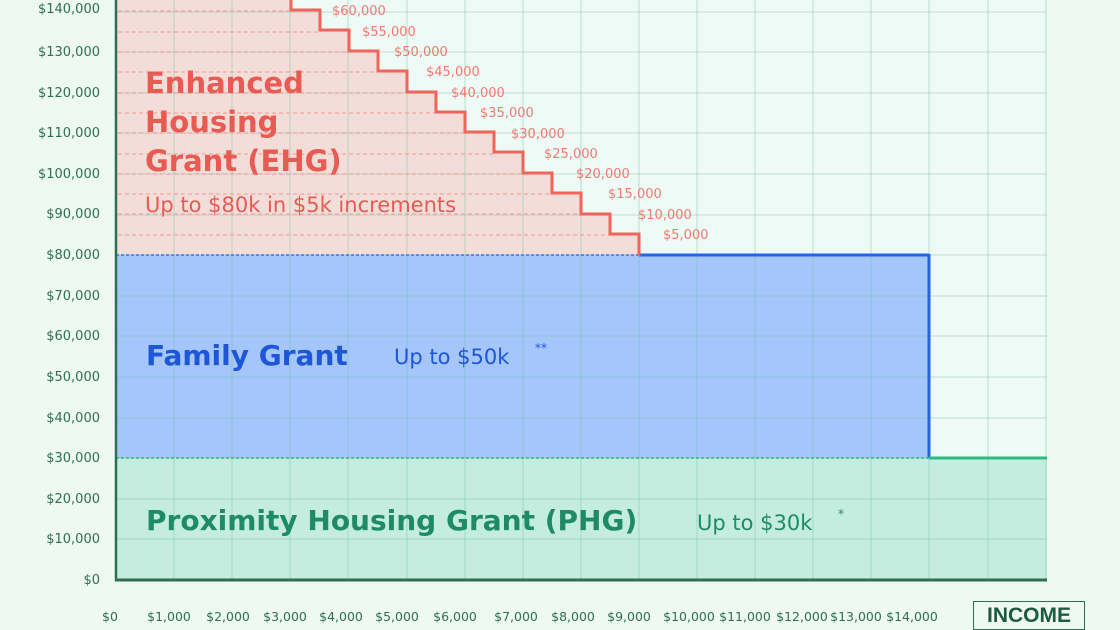 This screenshot has width=1120, height=630. I want to click on y-tick: $30,000, so click(73, 458).